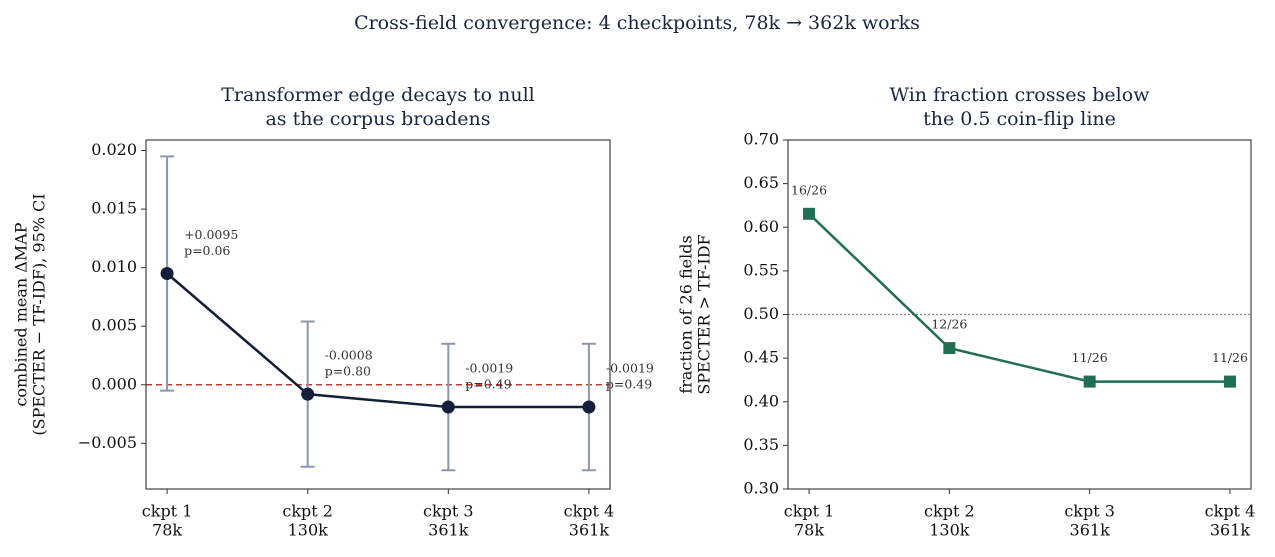 This screenshot has width=1275, height=557. I want to click on value-label: 12/26, so click(949, 324).